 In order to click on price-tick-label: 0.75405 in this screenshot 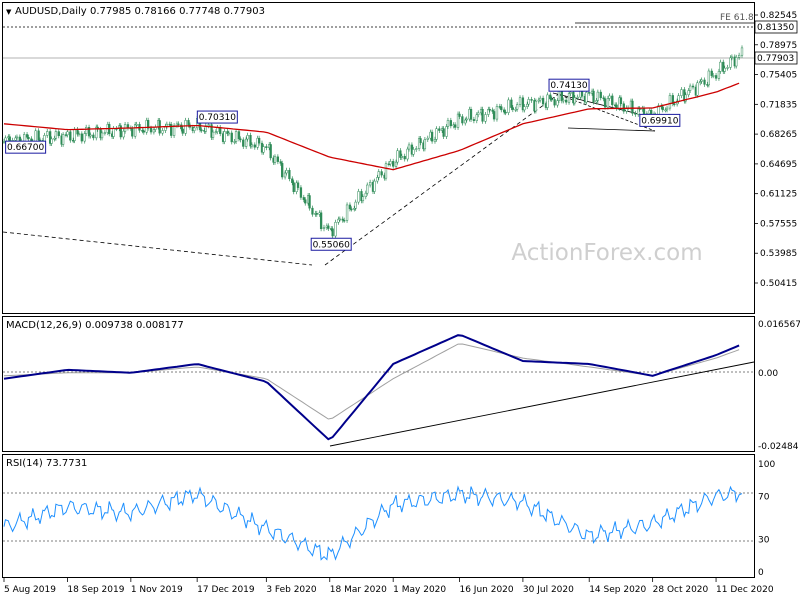, I will do `click(778, 76)`.